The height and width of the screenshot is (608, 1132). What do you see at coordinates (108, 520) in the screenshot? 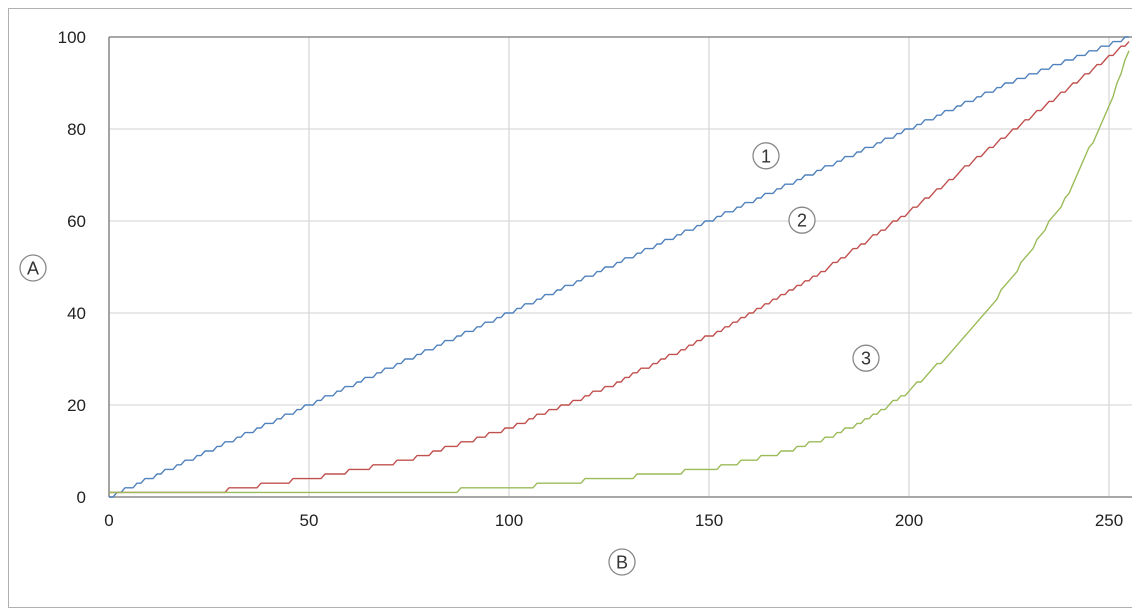
I see `x-tick-label: 0` at bounding box center [108, 520].